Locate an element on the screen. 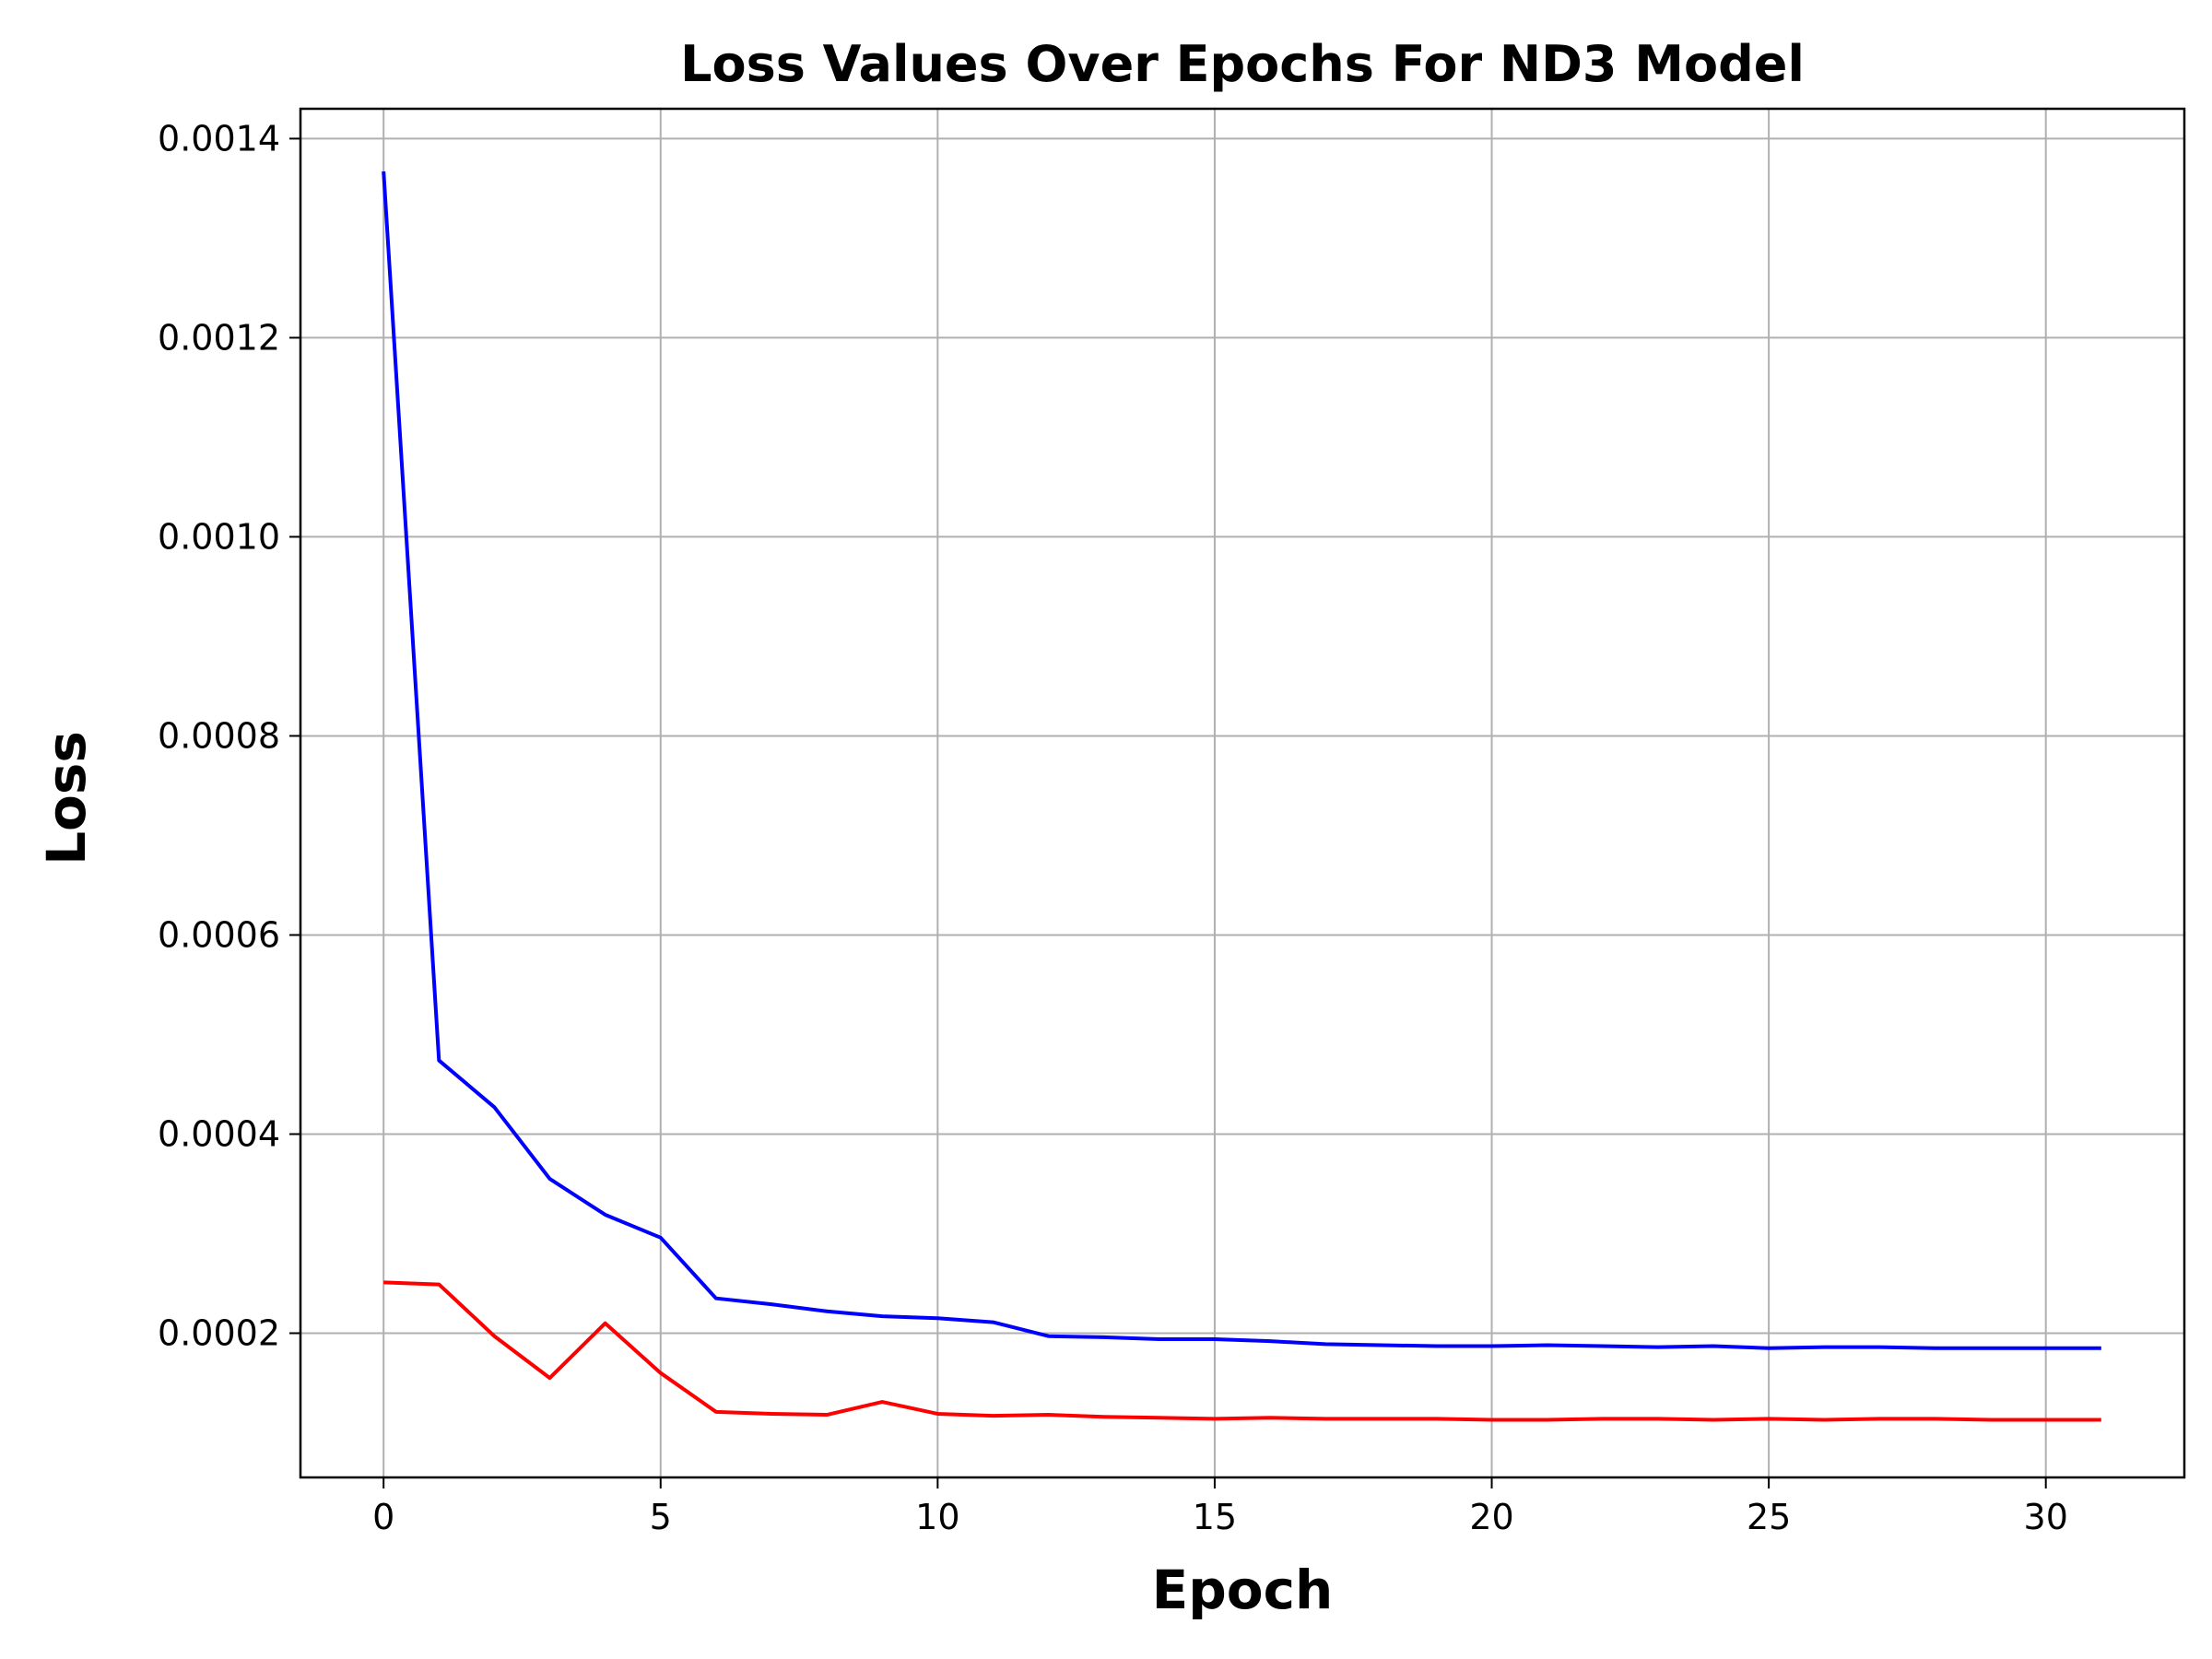  chart-title: Loss Values Over Epochs For ND3 Model is located at coordinates (1242, 64).